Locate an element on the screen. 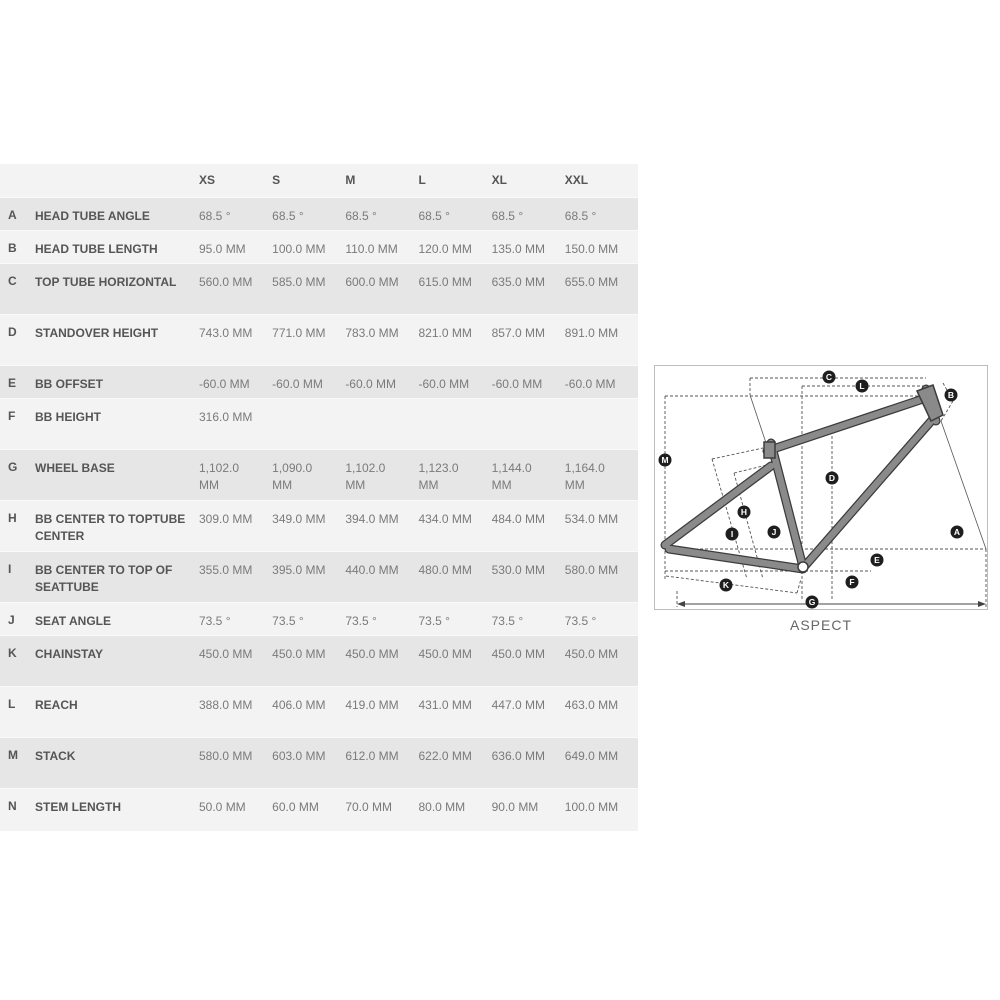  label-letter: F is located at coordinates (851, 582).